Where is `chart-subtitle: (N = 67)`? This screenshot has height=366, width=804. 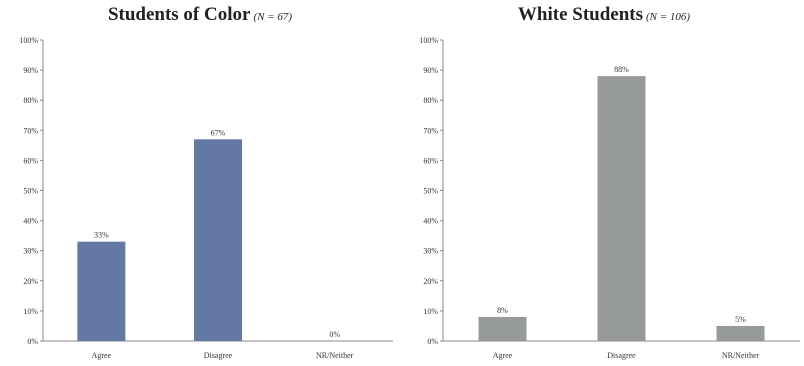
chart-subtitle: (N = 67) is located at coordinates (273, 17).